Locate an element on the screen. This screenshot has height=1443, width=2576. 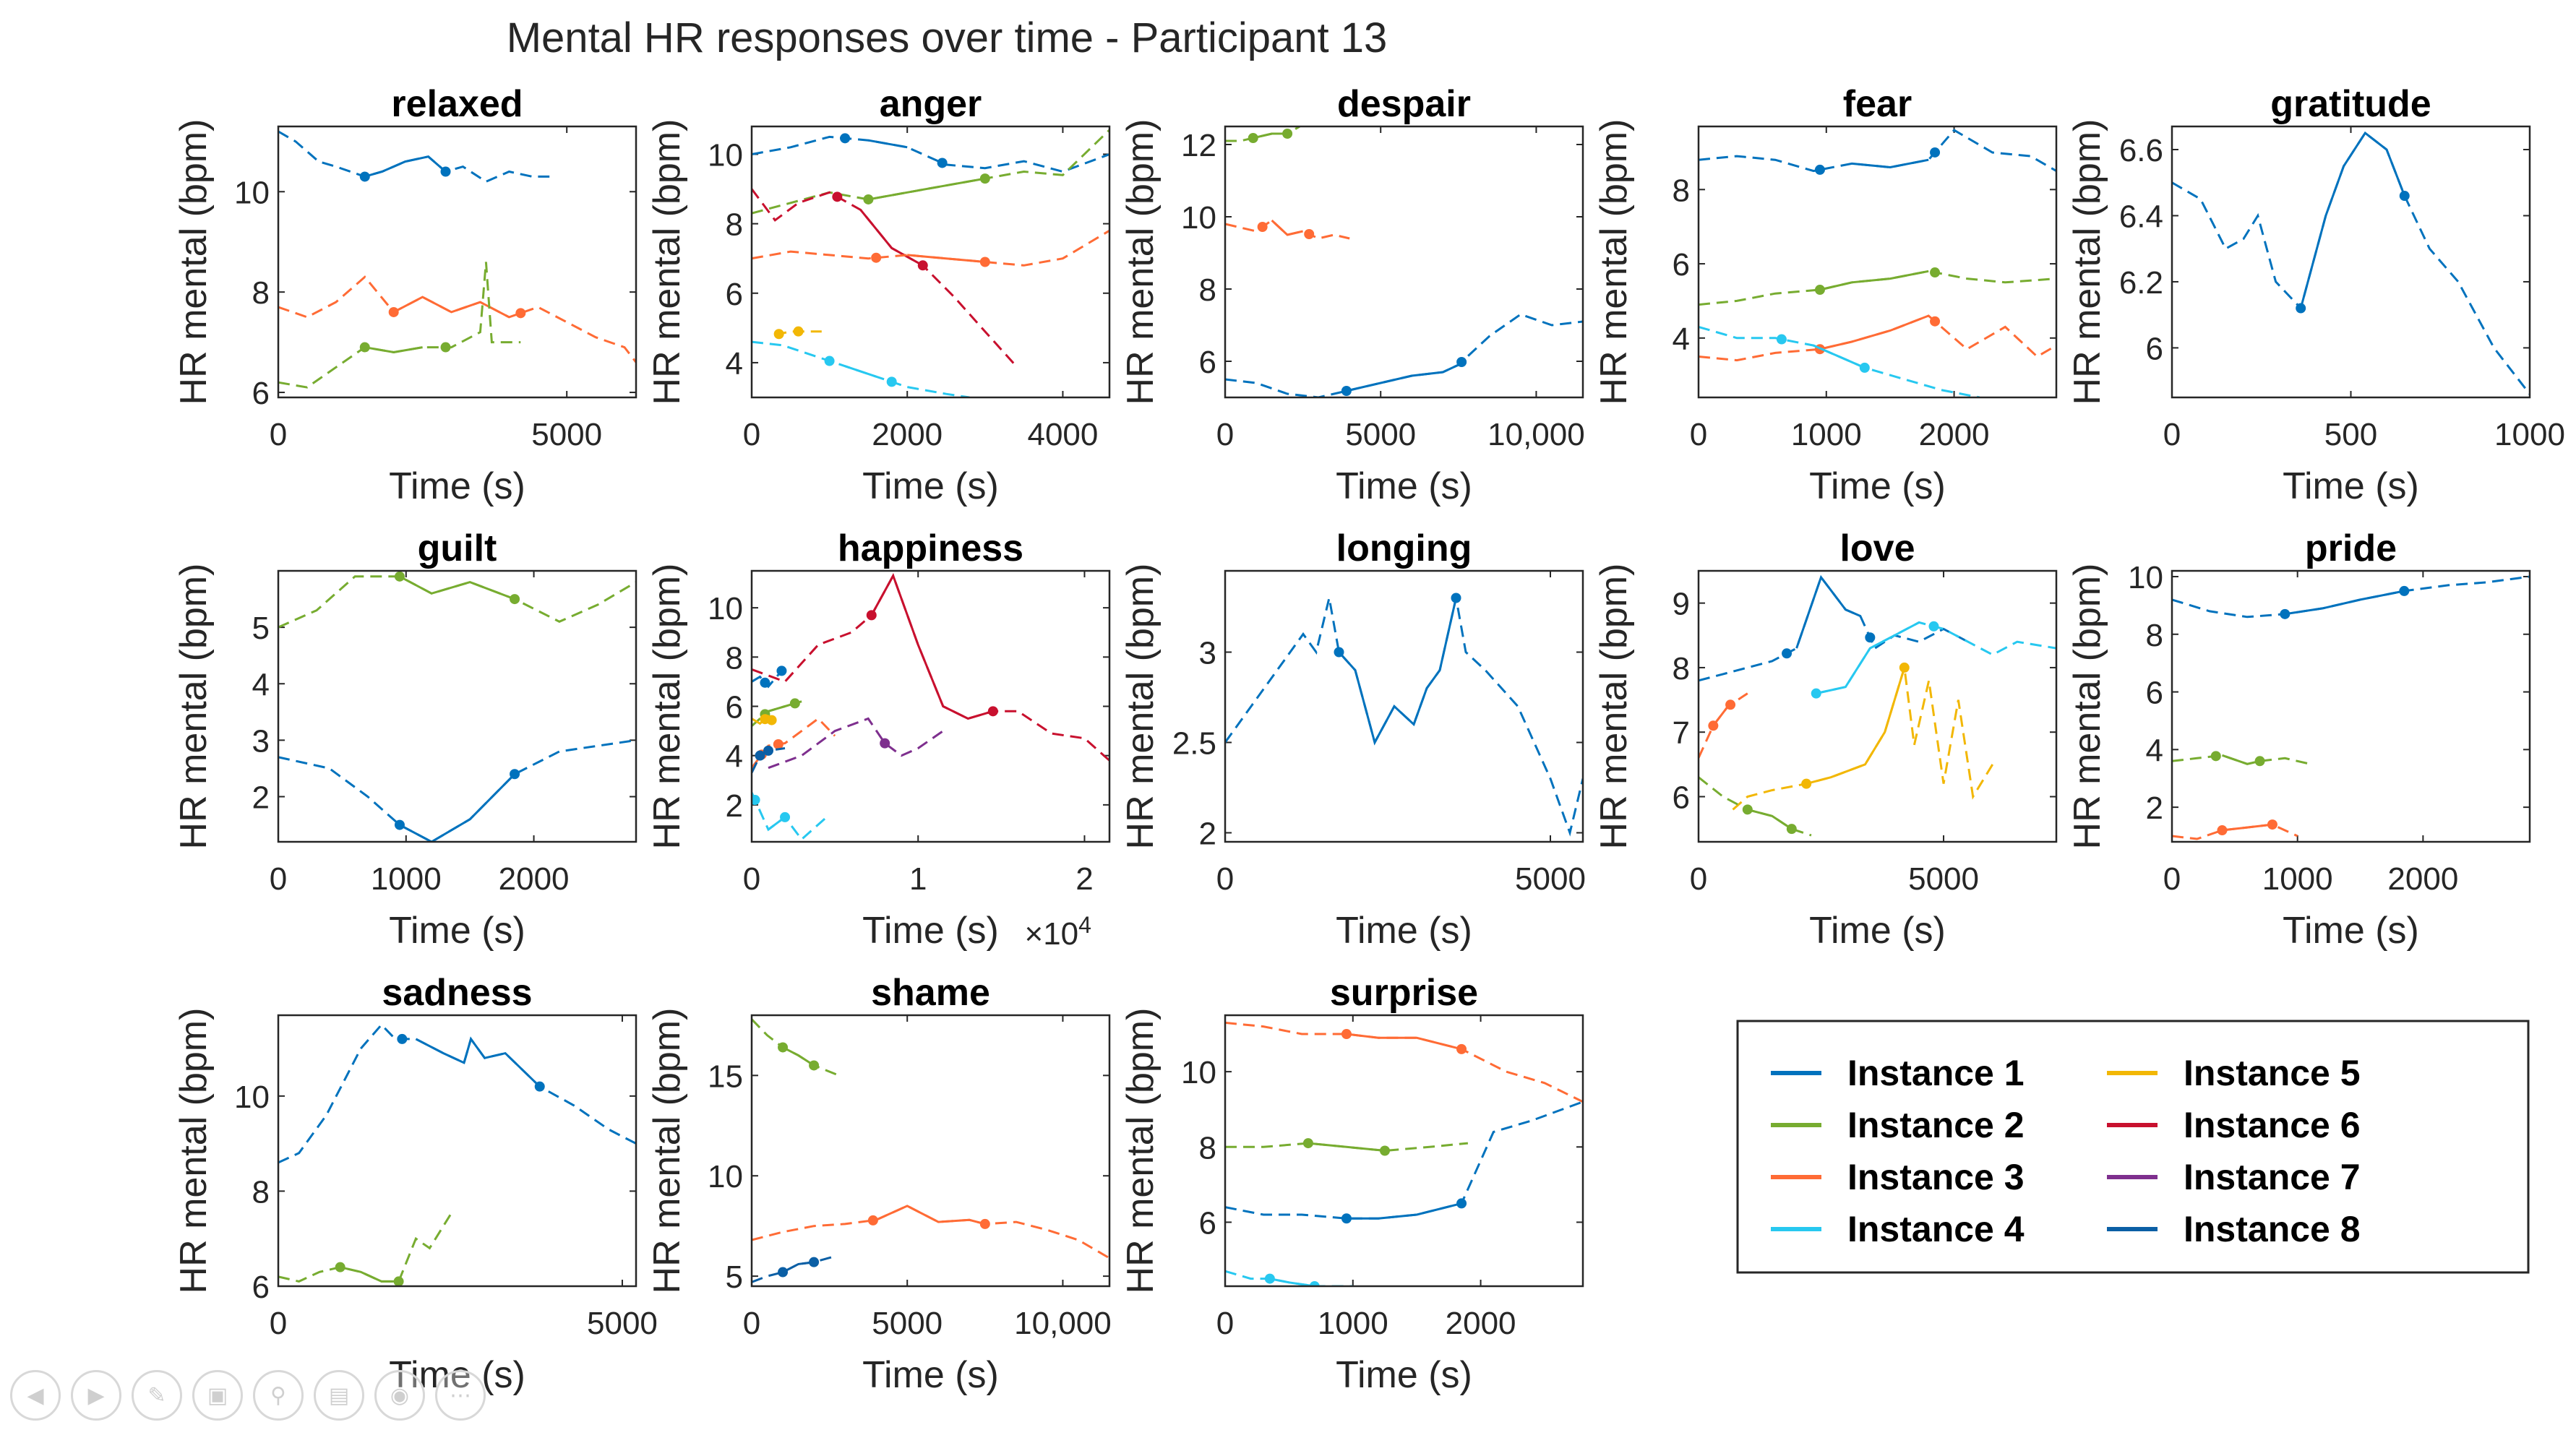
subtitle-icon: ▤ is located at coordinates (339, 1396).